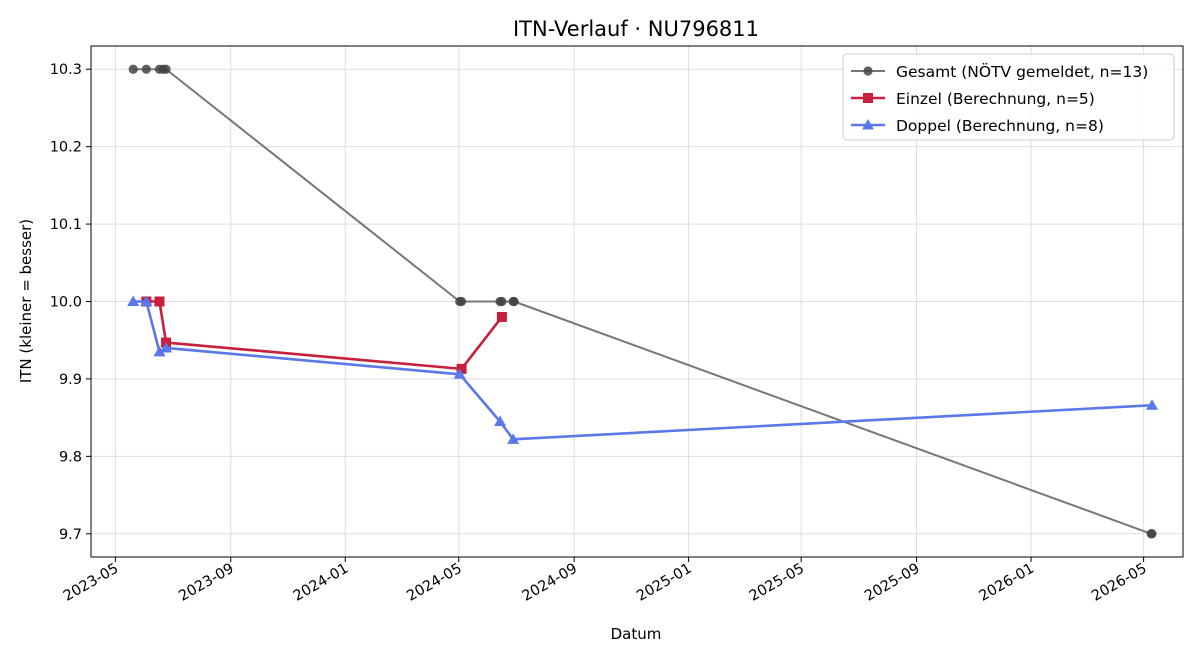  I want to click on x-tick-label: 2025-01, so click(664, 583).